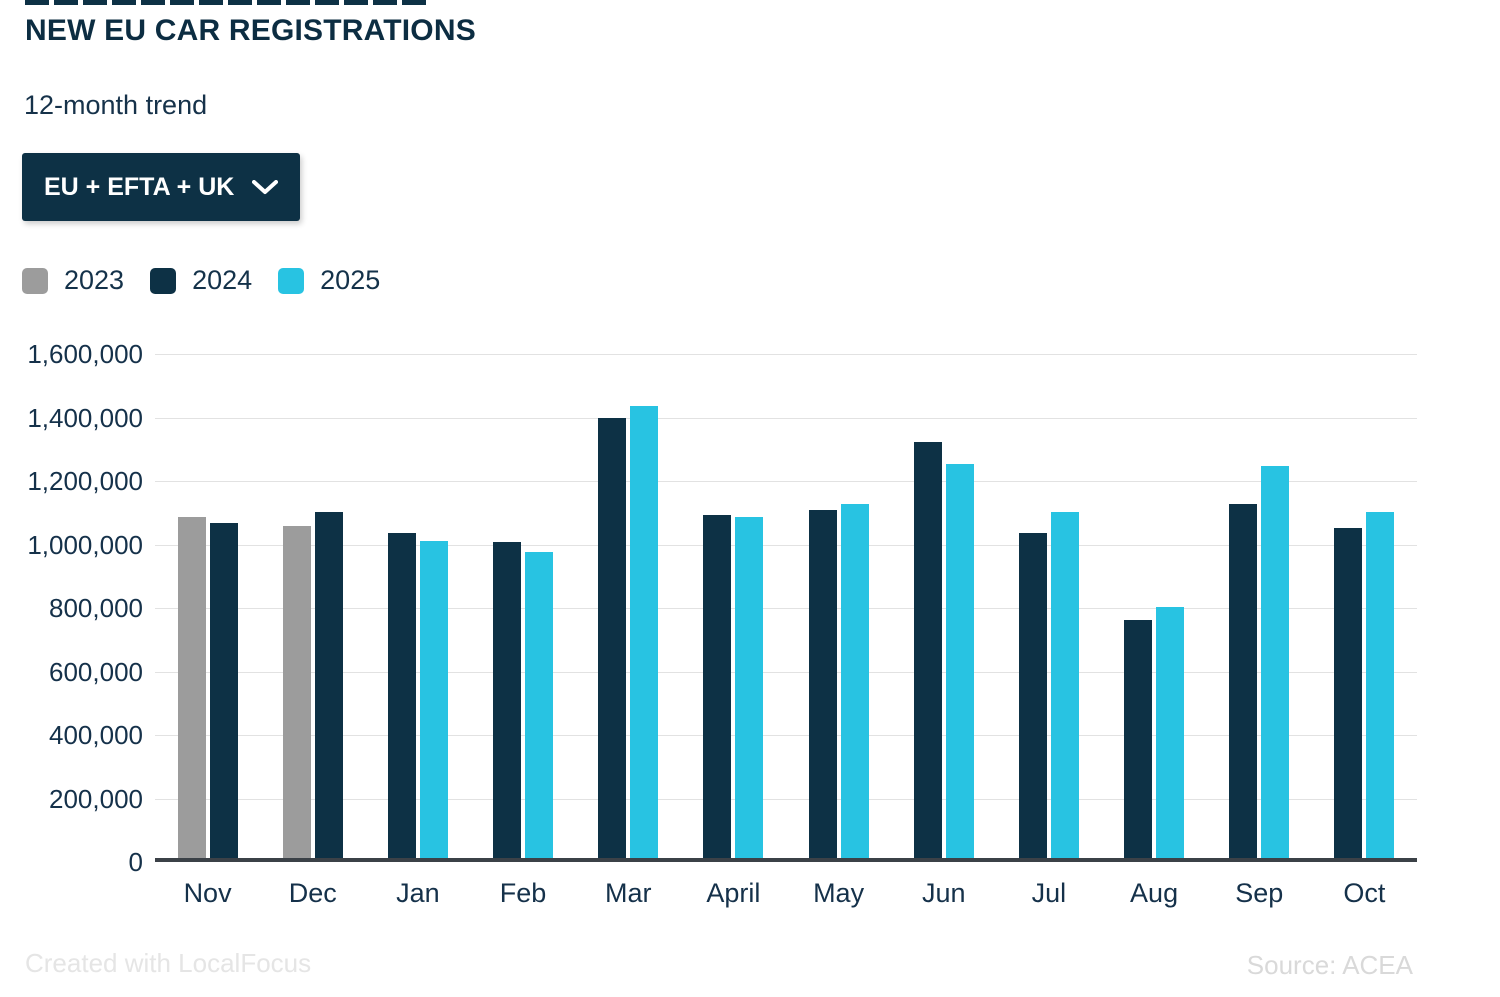  What do you see at coordinates (612, 638) in the screenshot?
I see `bar-Mar-2024` at bounding box center [612, 638].